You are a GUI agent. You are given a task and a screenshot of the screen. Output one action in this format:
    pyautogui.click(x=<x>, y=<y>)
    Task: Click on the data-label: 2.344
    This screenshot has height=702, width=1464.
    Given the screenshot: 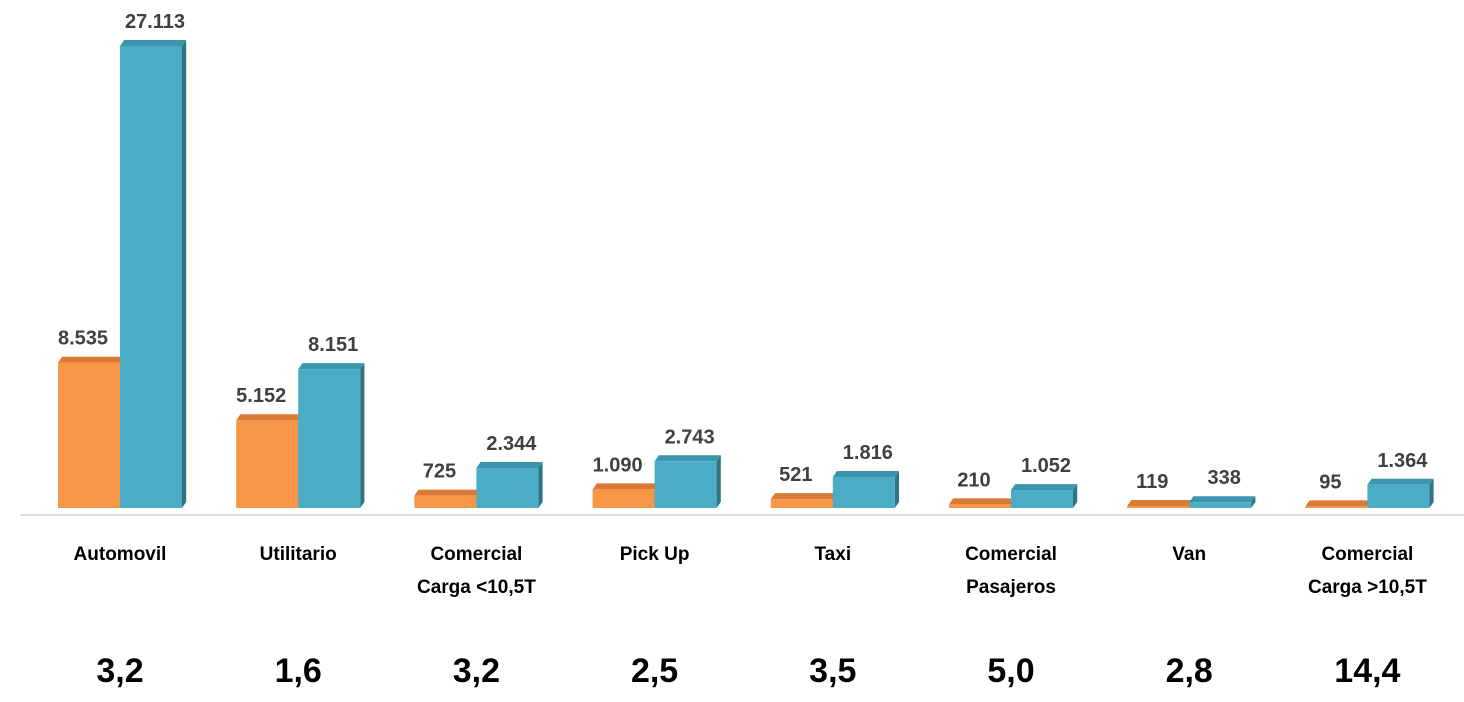 What is the action you would take?
    pyautogui.click(x=511, y=444)
    